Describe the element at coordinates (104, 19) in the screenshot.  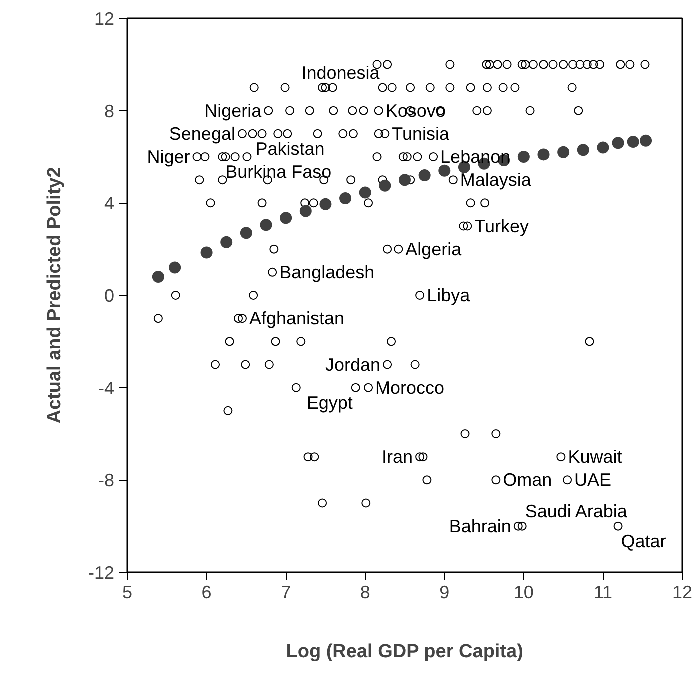
I see `y-tick-label: 12` at that location.